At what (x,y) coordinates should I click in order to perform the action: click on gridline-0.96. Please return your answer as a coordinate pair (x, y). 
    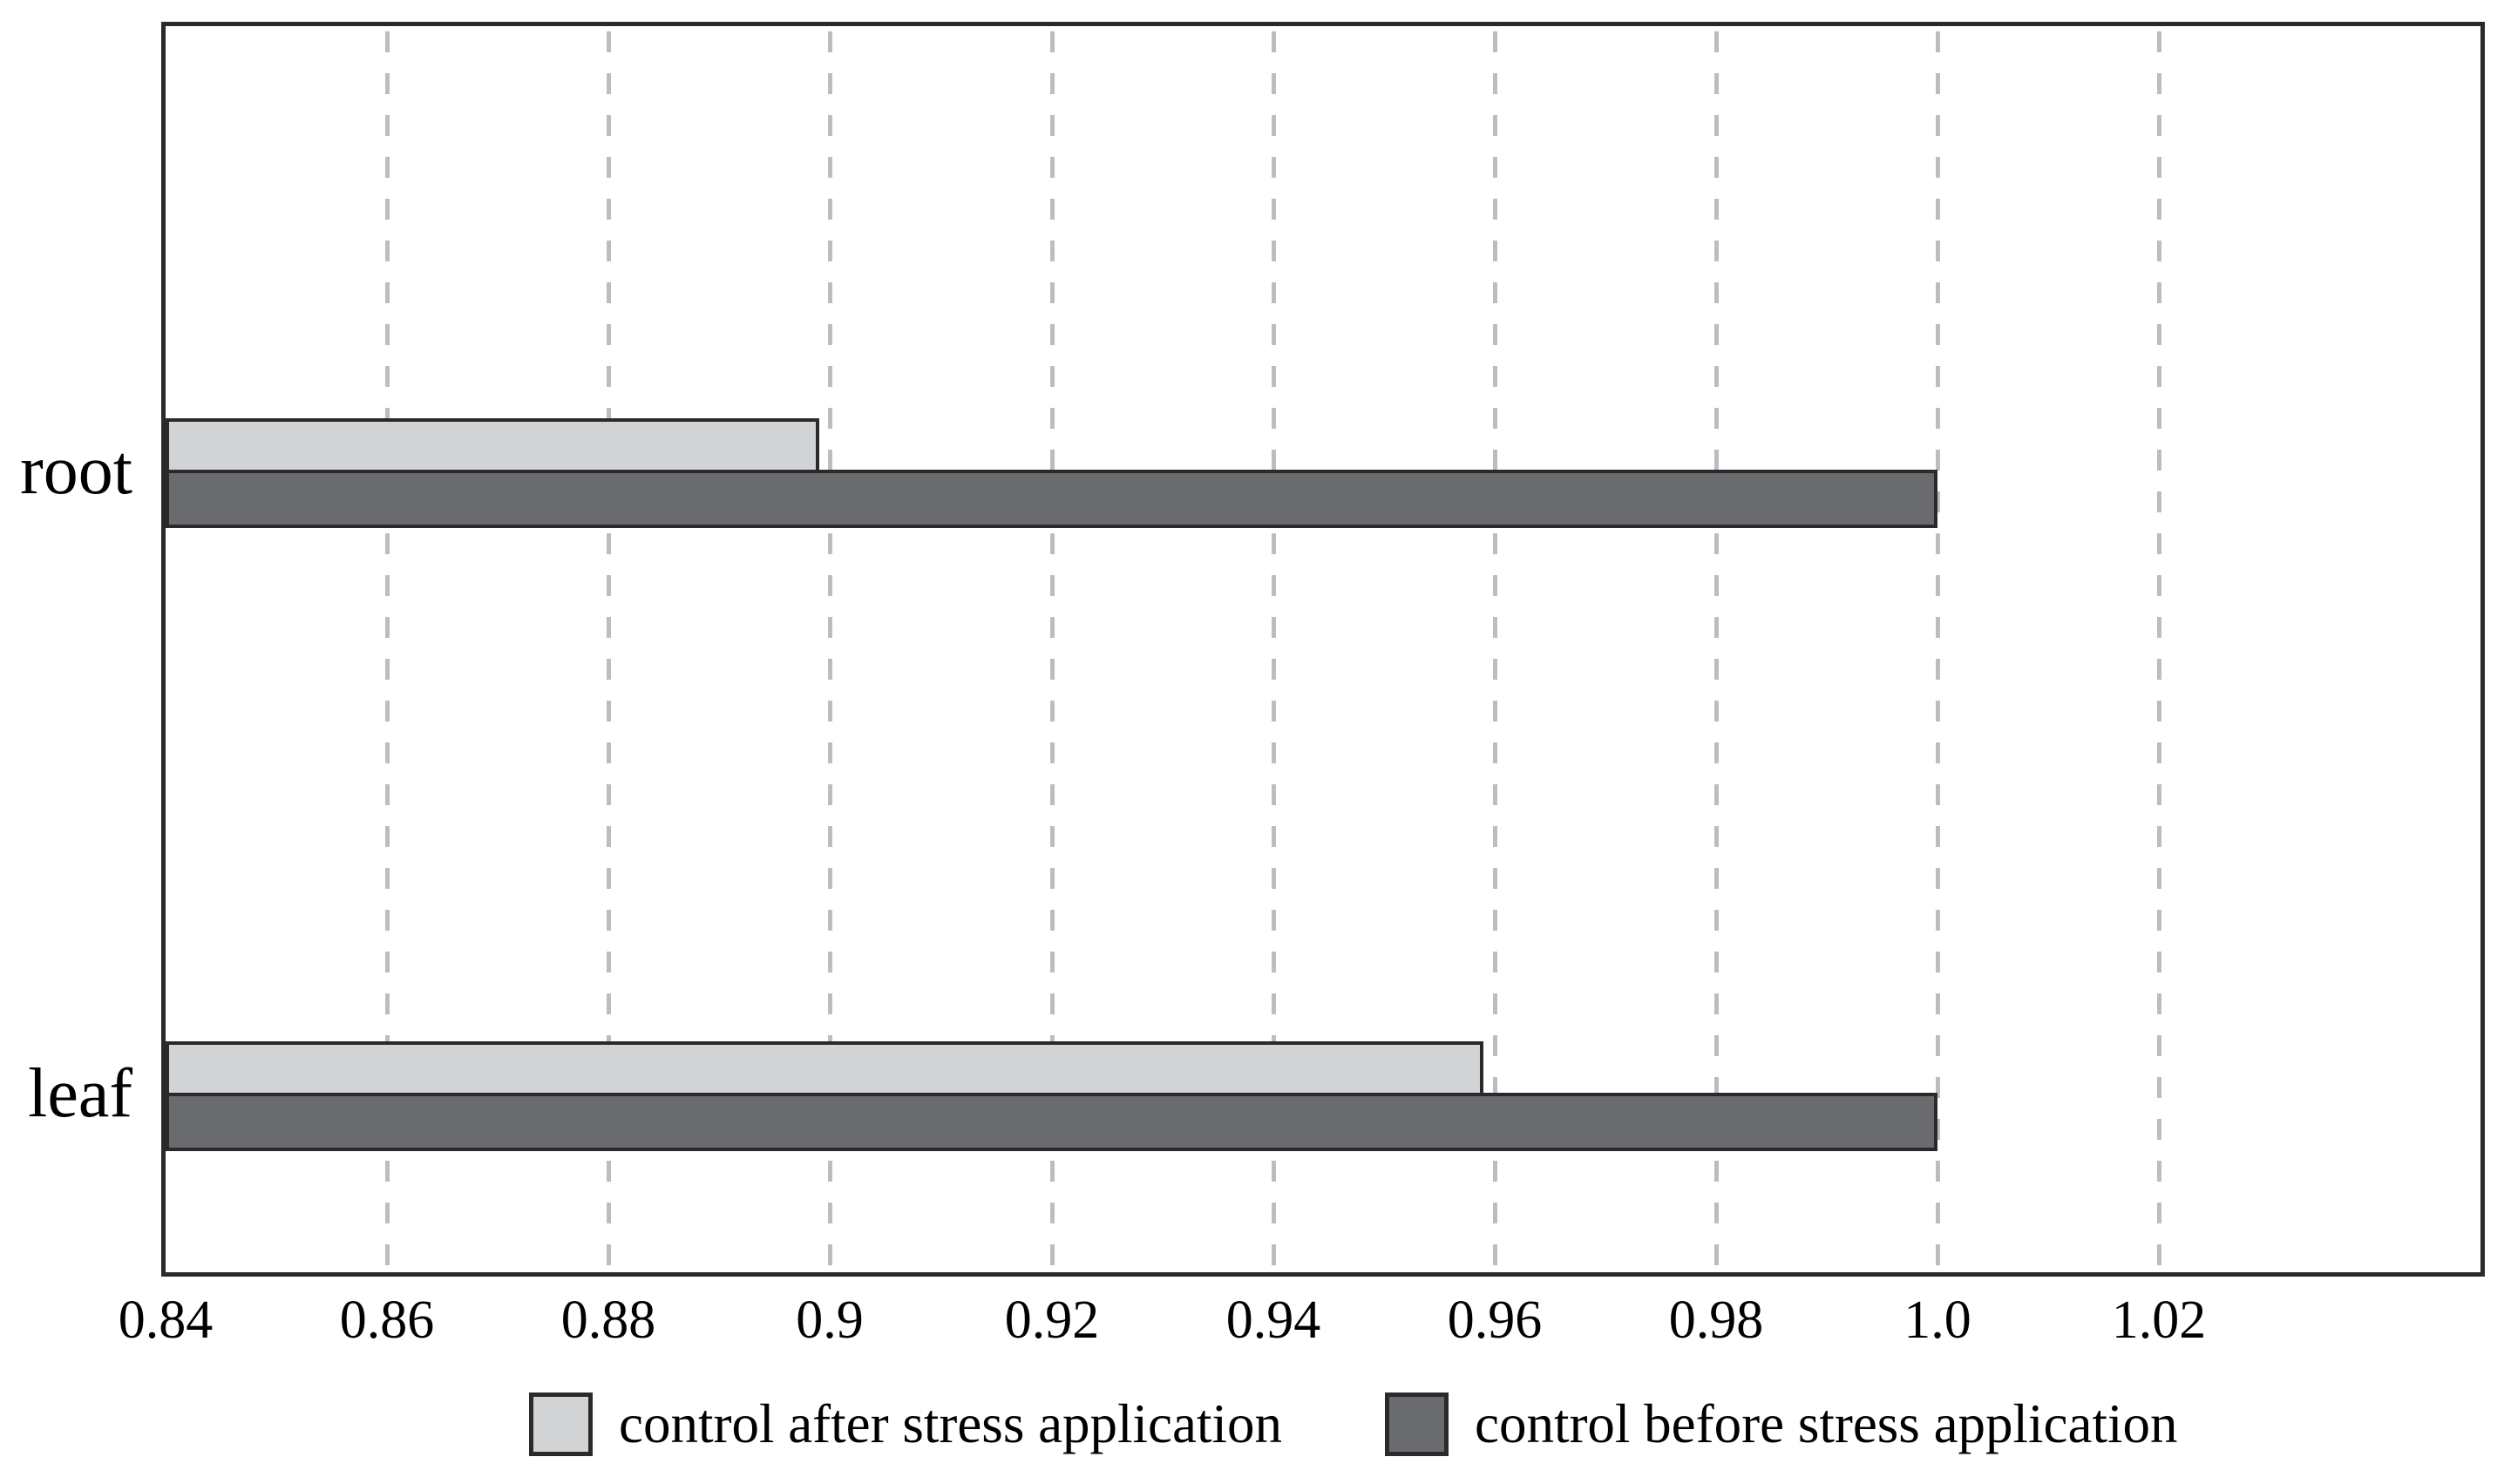
    Looking at the image, I should click on (1495, 651).